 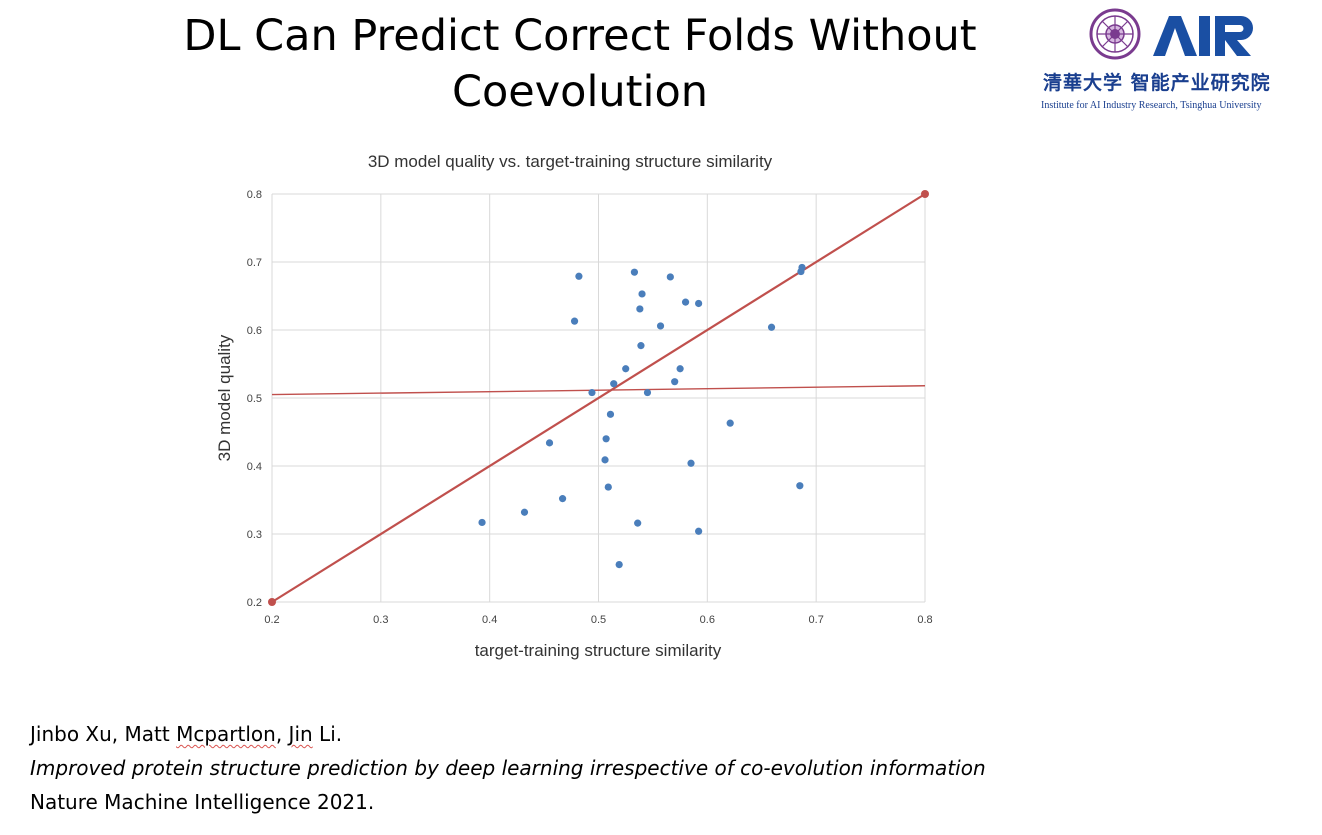 I want to click on trend-line, so click(x=598, y=390).